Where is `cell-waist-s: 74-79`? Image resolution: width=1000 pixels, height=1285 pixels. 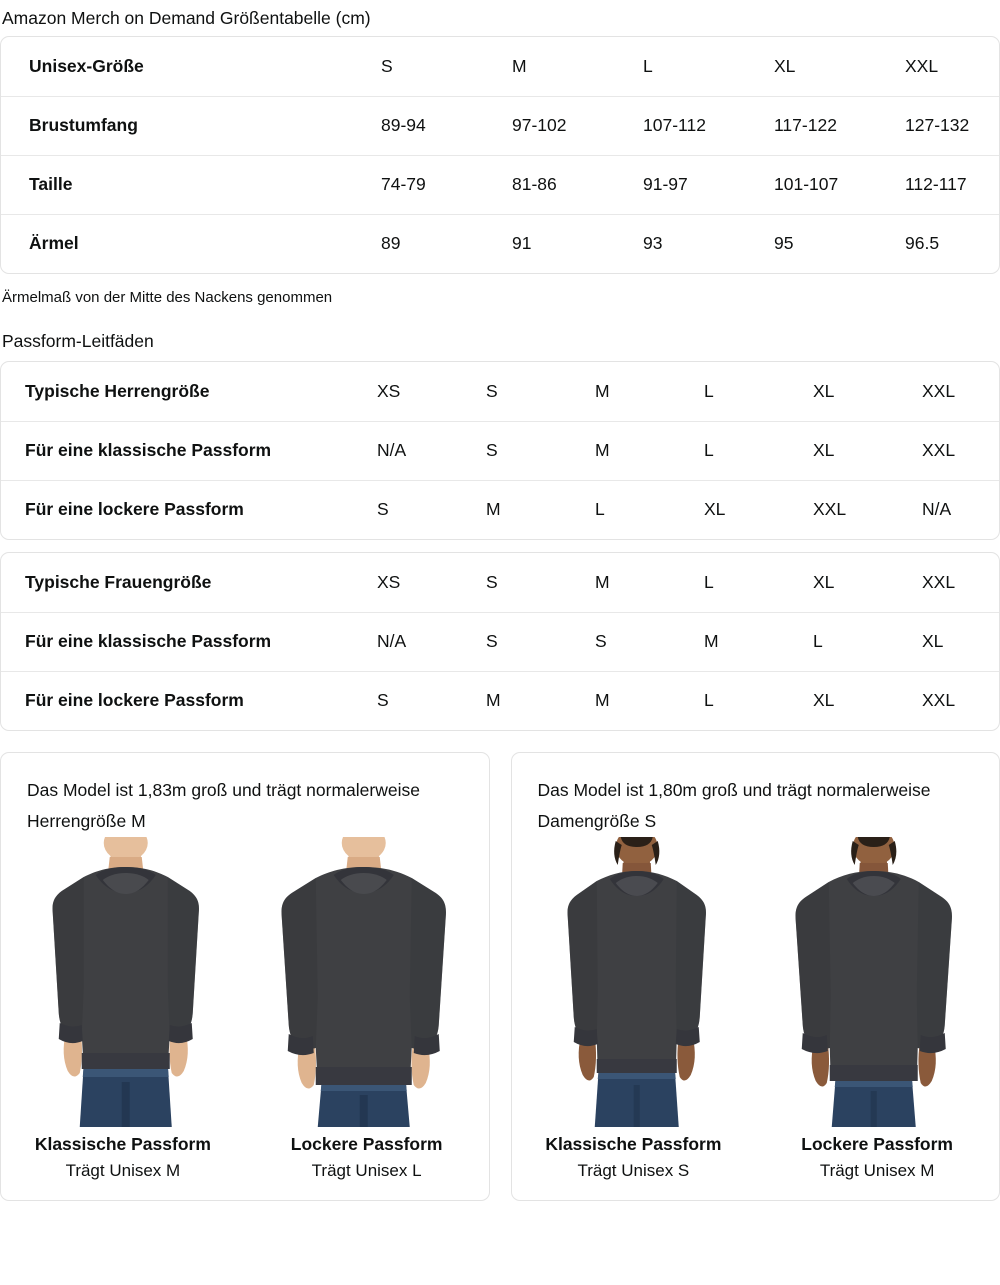 cell-waist-s: 74-79 is located at coordinates (446, 184).